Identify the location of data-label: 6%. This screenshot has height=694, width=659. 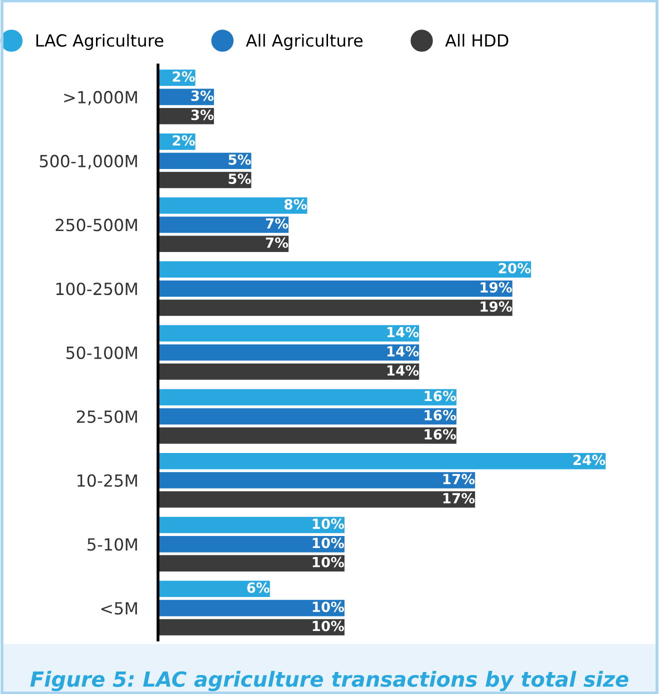
(258, 587).